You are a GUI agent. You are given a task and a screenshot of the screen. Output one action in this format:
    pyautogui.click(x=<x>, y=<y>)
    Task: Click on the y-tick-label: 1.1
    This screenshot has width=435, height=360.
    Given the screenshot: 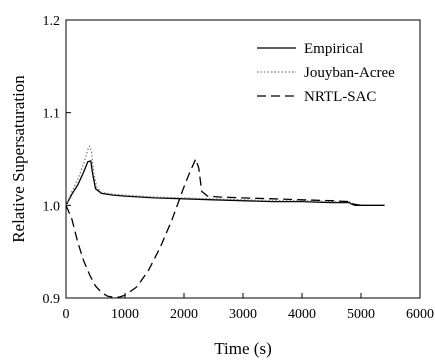 What is the action you would take?
    pyautogui.click(x=52, y=114)
    